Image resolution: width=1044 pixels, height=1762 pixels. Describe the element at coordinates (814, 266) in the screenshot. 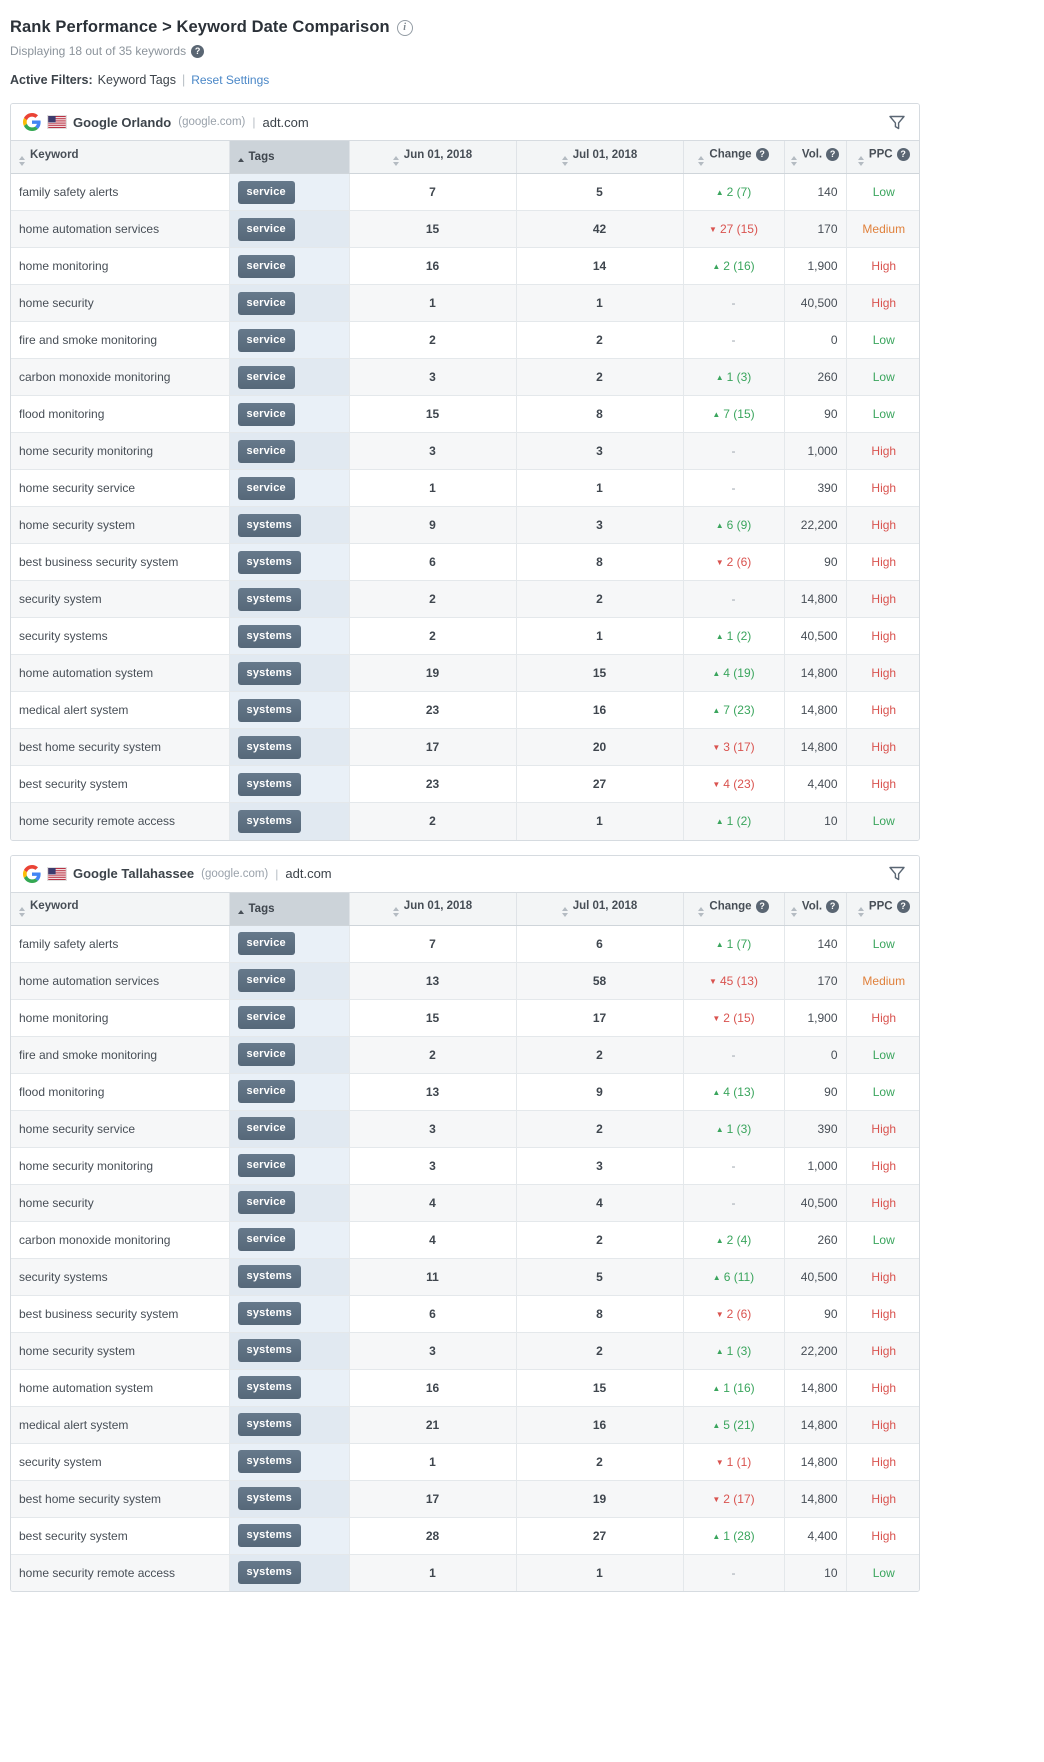

I see `volume-cell: 1,900` at that location.